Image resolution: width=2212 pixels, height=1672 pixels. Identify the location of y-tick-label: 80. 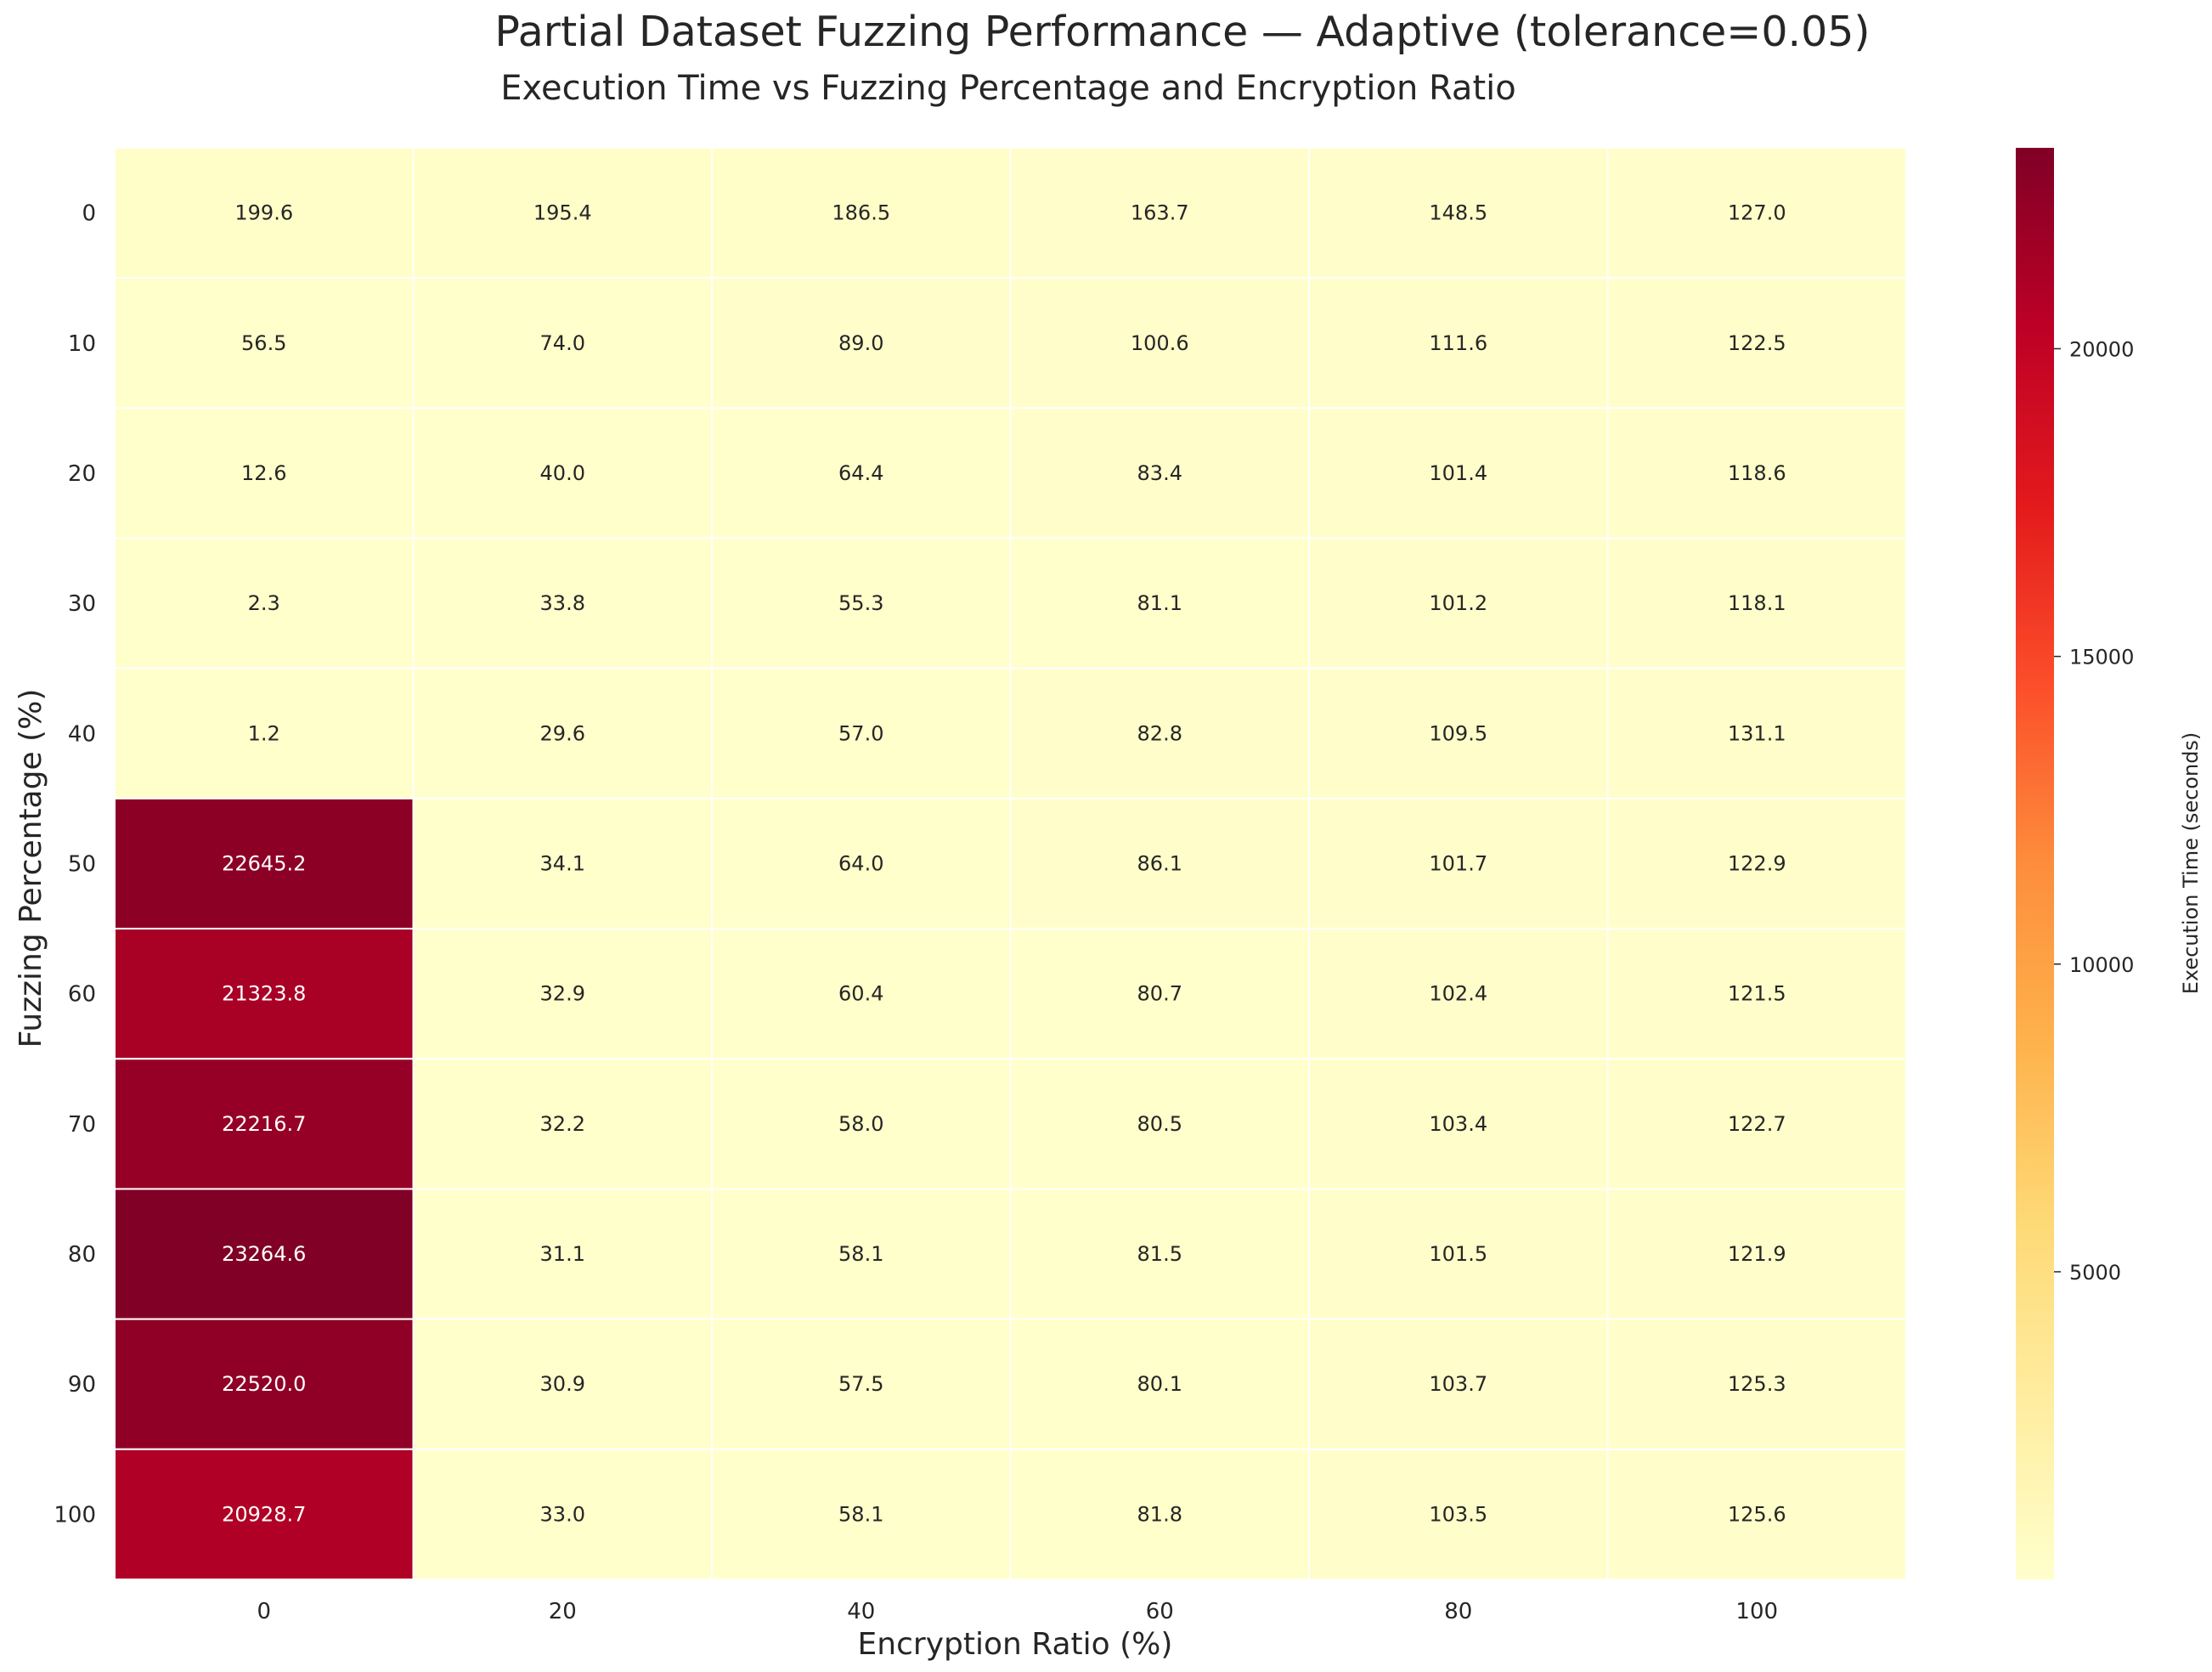
(82, 1255).